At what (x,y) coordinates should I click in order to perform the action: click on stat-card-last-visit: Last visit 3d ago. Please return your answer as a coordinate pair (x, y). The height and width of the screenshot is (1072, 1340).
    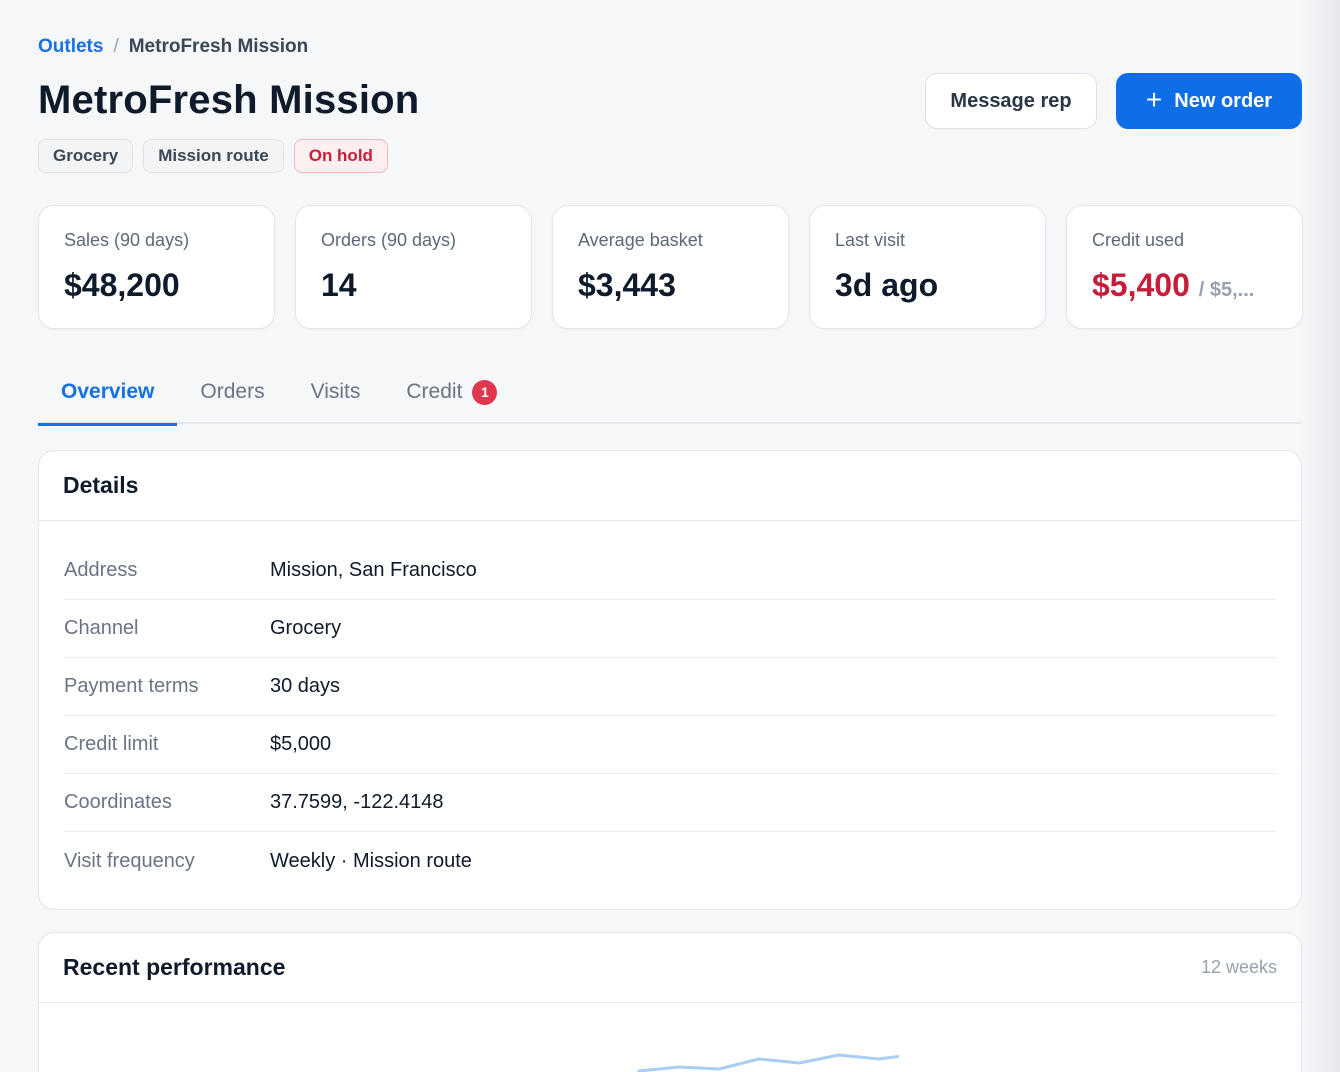
    Looking at the image, I should click on (927, 267).